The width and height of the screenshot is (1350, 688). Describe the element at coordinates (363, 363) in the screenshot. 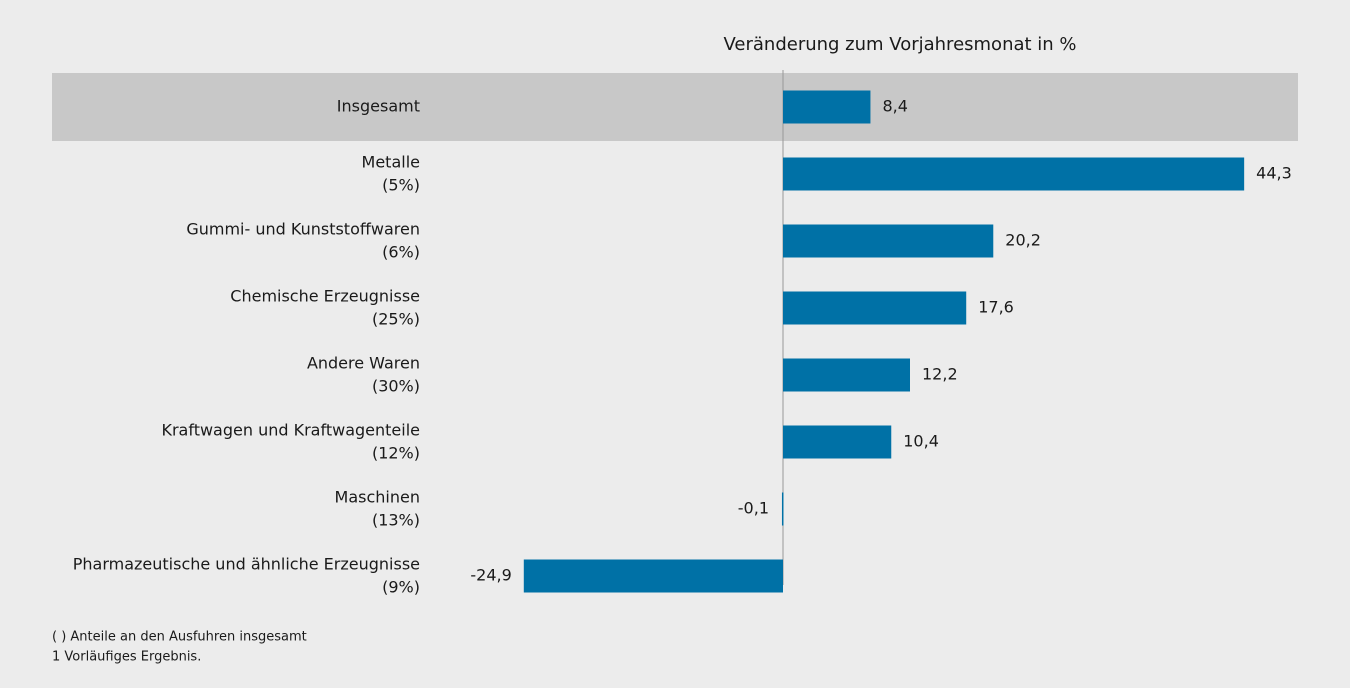

I see `category-label: Andere Waren` at that location.